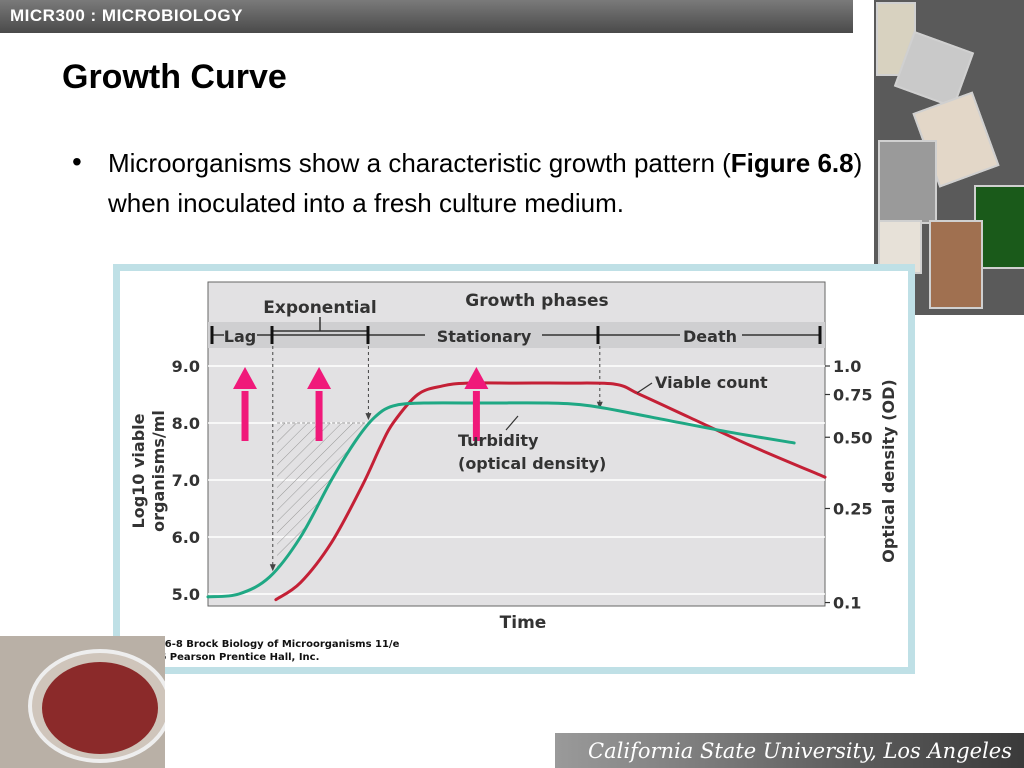 The height and width of the screenshot is (768, 1024). Describe the element at coordinates (174, 77) in the screenshot. I see `slide-title: Growth Curve` at that location.